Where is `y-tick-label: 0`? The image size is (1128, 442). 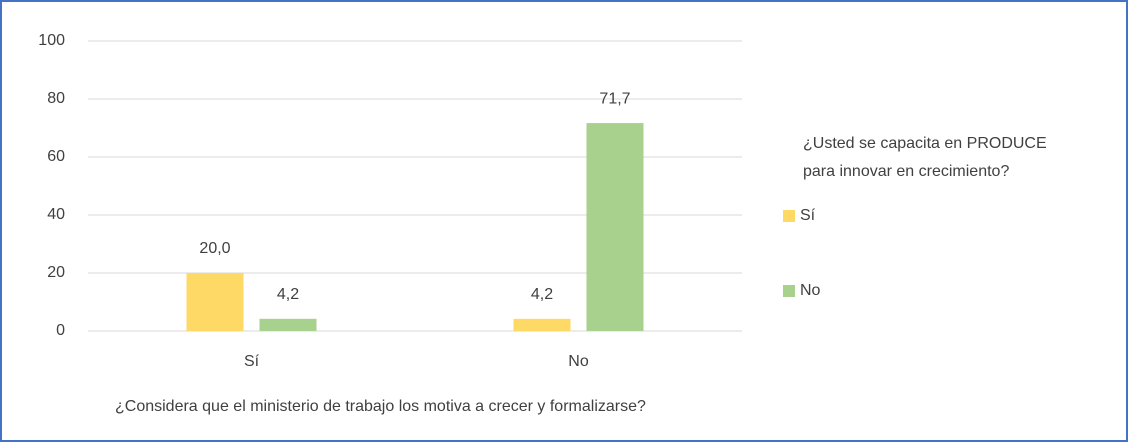 y-tick-label: 0 is located at coordinates (60, 330).